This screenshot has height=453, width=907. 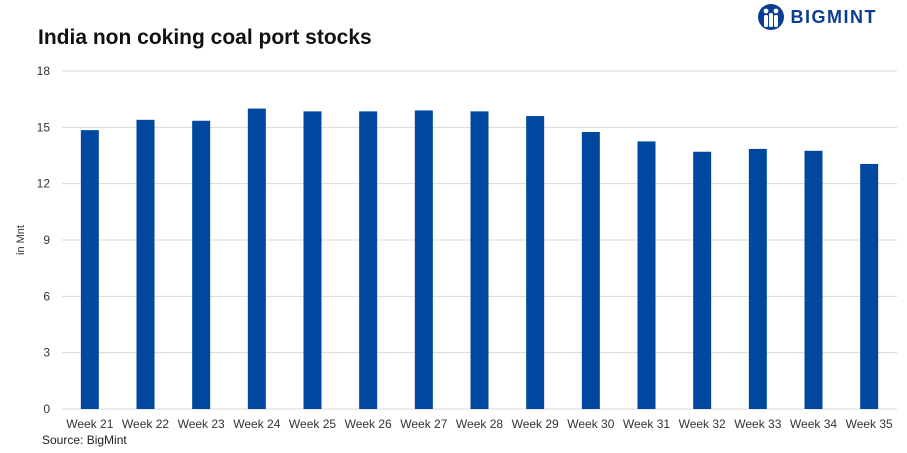 I want to click on x-tick-label: Week 21, so click(x=89, y=424).